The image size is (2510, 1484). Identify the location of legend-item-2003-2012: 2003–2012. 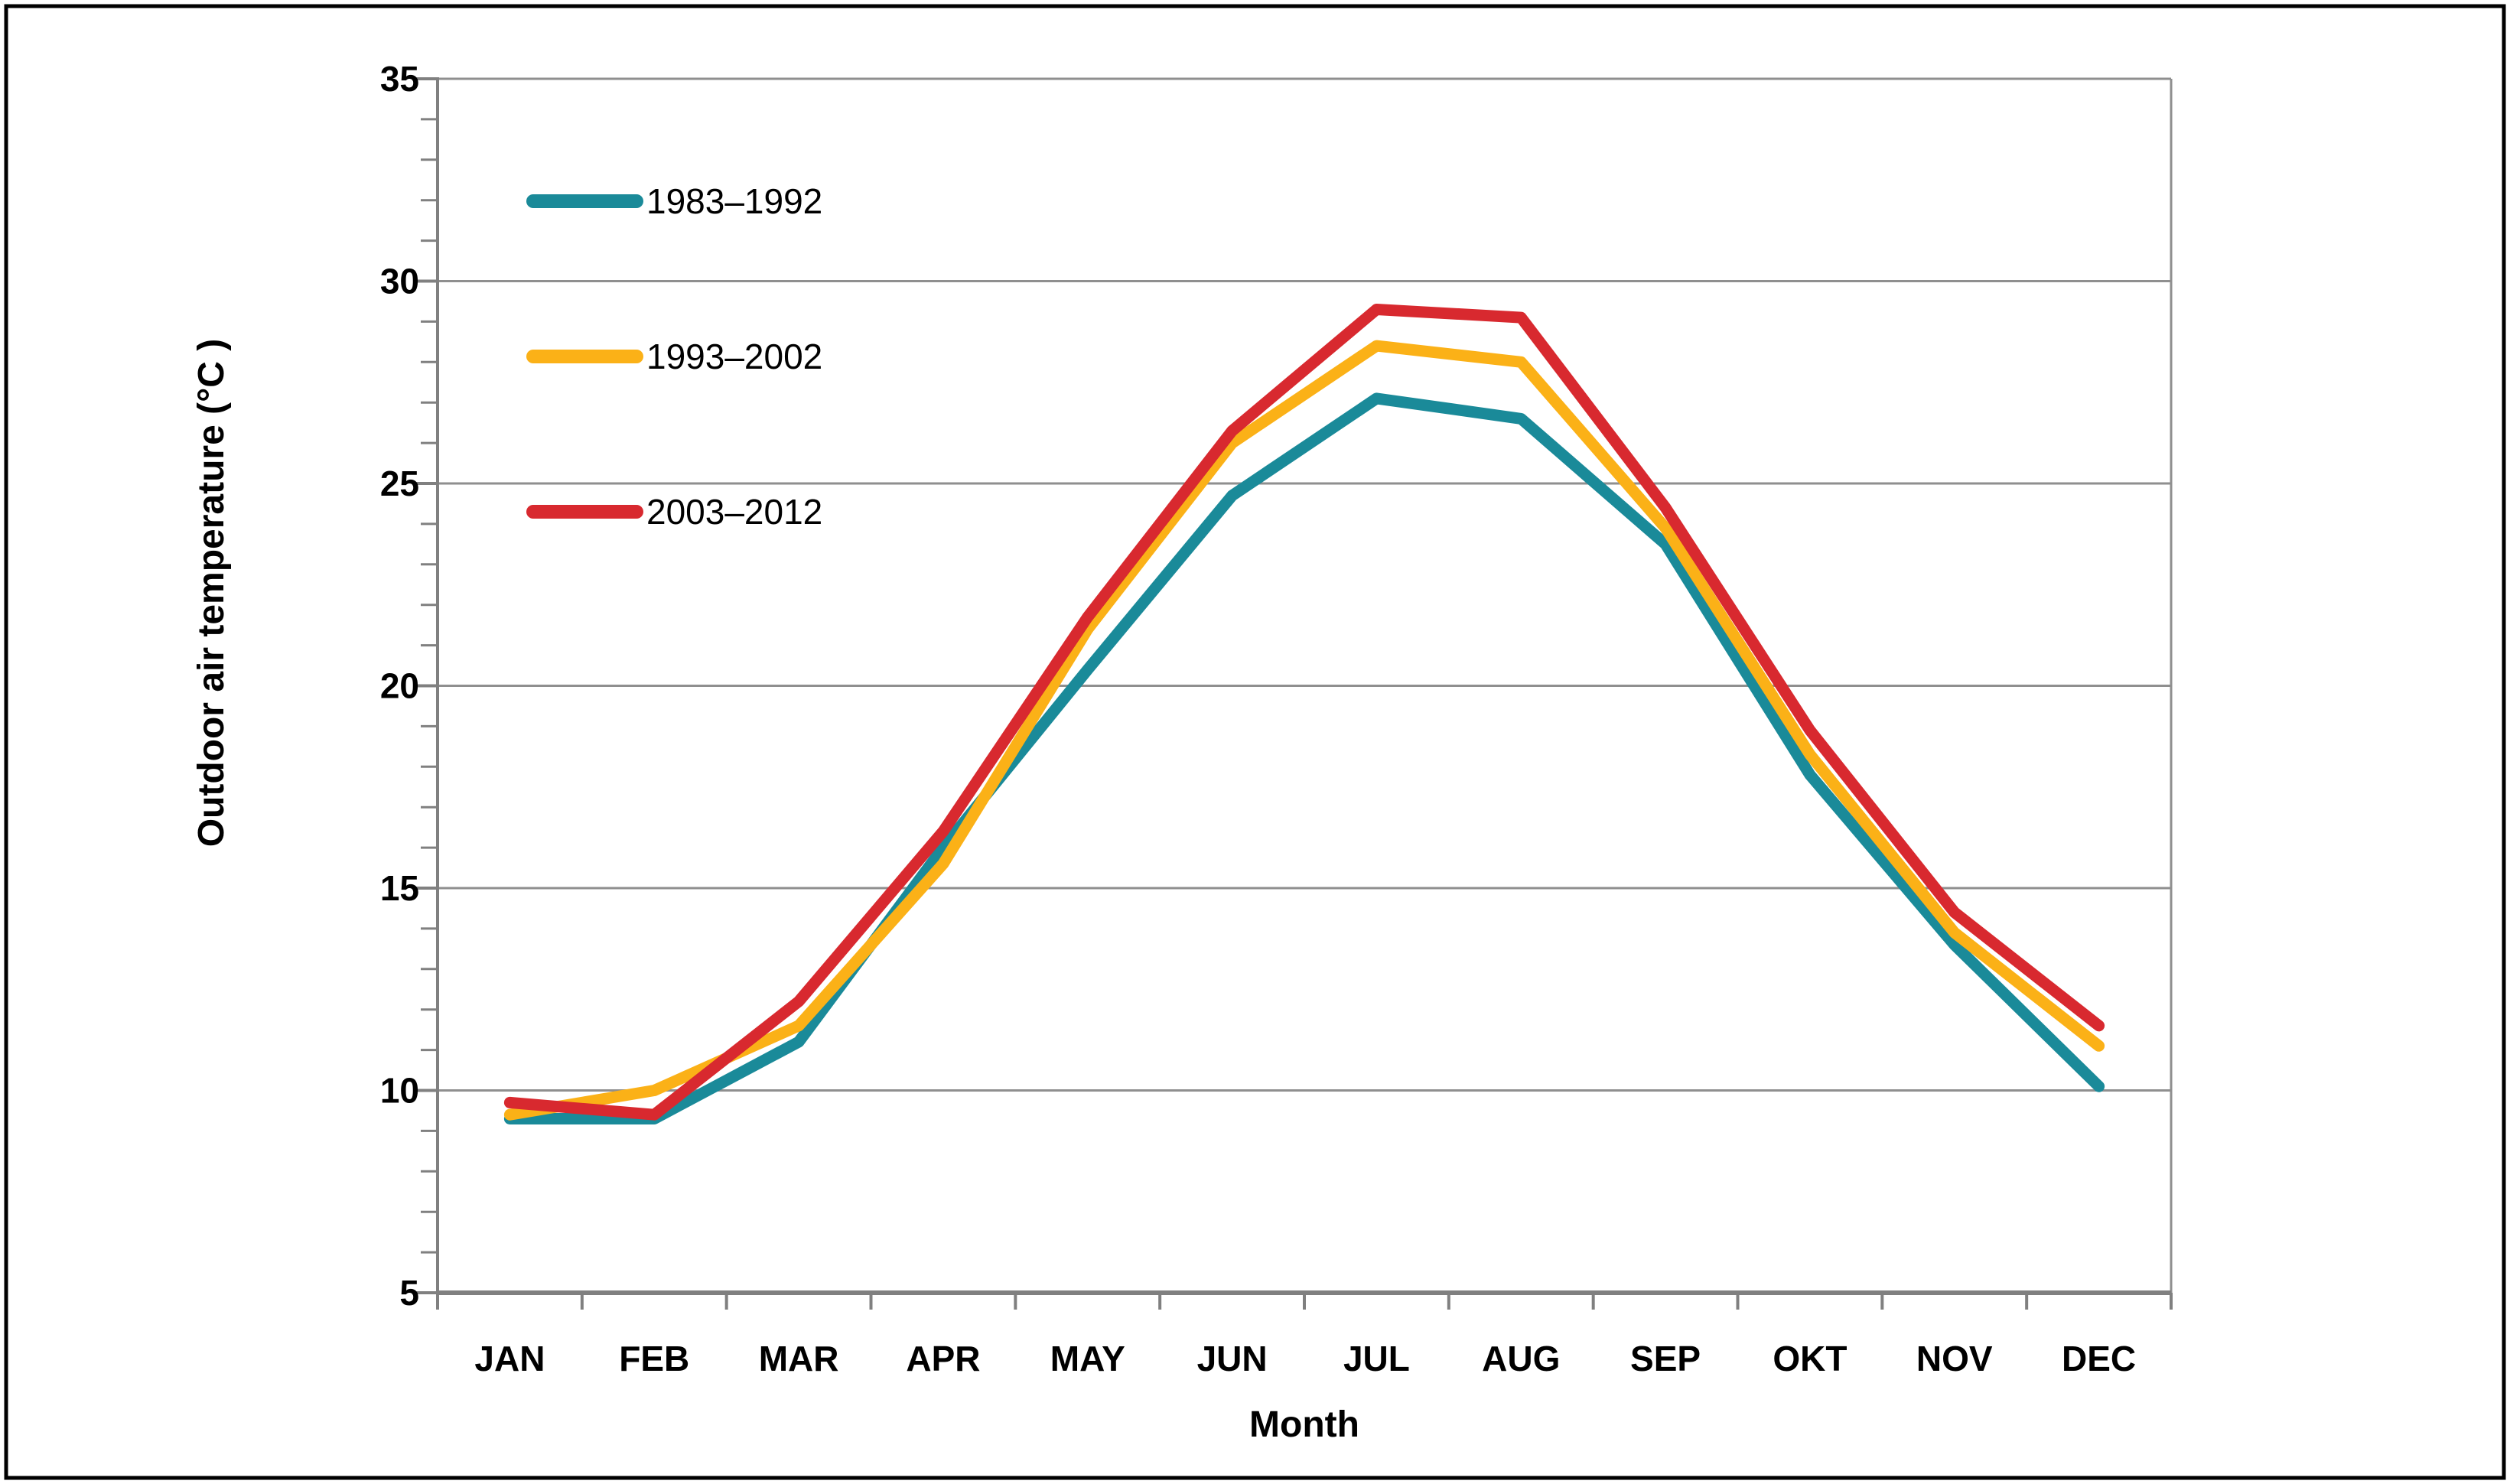
(674, 512).